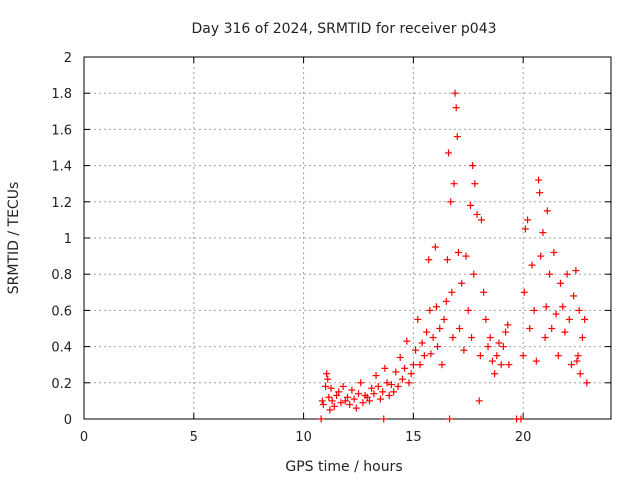 The width and height of the screenshot is (640, 480). What do you see at coordinates (194, 437) in the screenshot?
I see `x-tick-label: 5` at bounding box center [194, 437].